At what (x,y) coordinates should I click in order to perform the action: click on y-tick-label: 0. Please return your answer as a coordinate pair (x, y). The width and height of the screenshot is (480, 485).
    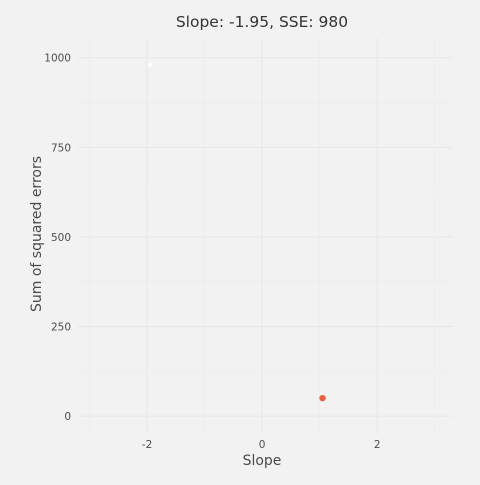
    Looking at the image, I should click on (67, 417).